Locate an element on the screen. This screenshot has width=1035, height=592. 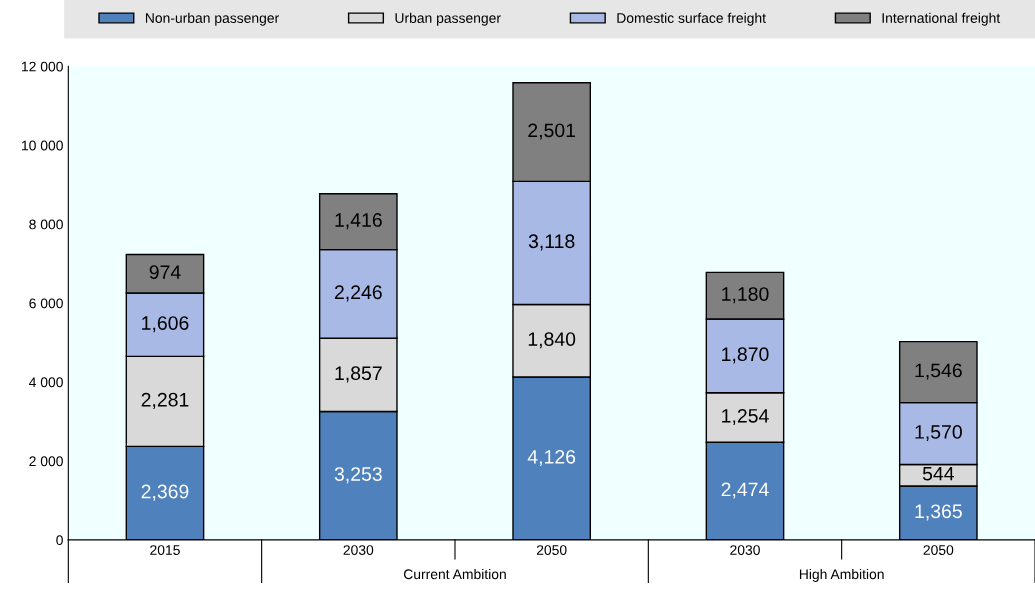
data-label: 2,501 is located at coordinates (552, 131).